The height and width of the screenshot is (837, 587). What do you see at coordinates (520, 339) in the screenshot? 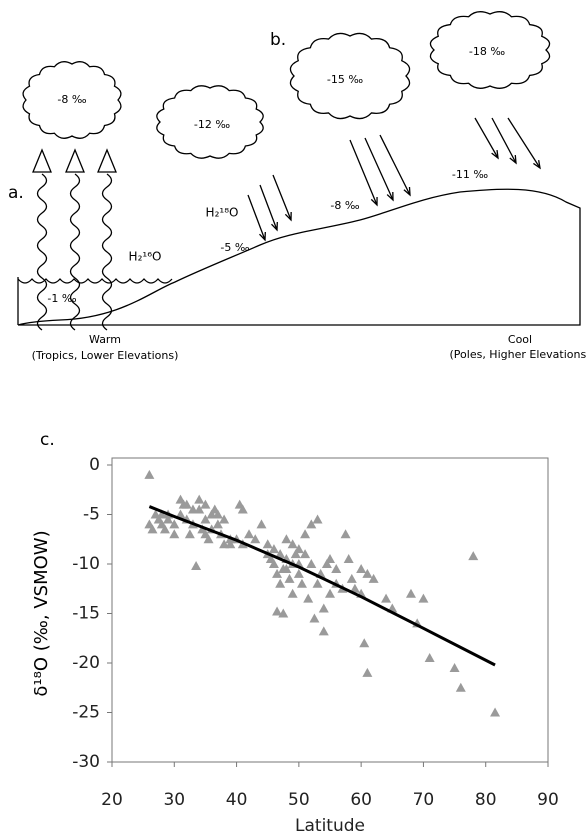
I see `region-label: Cool` at bounding box center [520, 339].